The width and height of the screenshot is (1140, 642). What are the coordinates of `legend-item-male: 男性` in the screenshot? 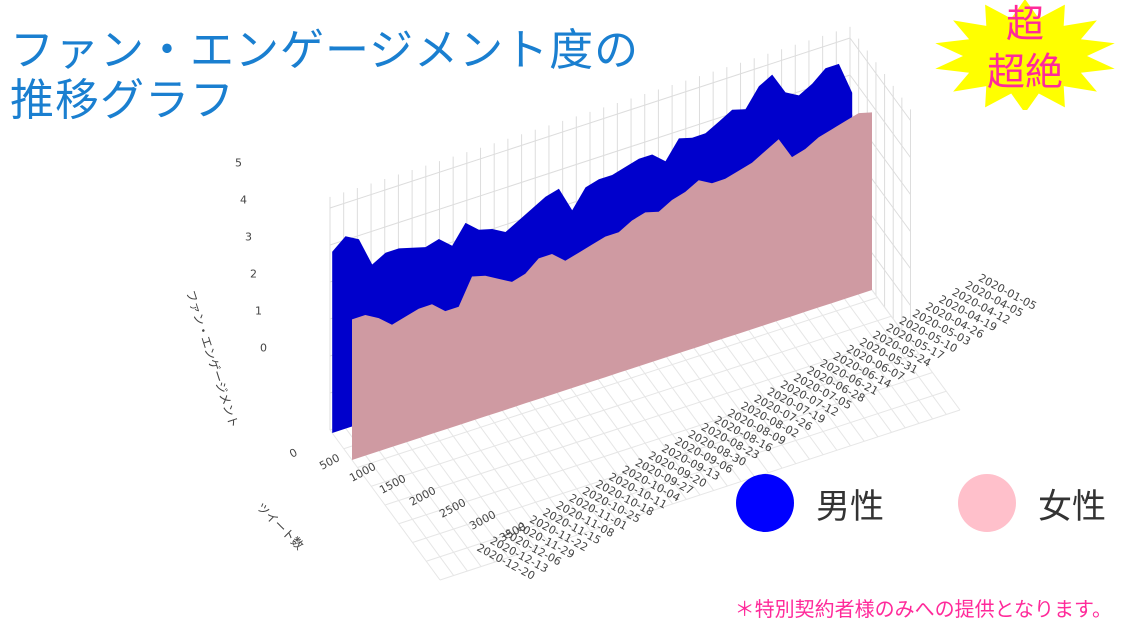 It's located at (810, 503).